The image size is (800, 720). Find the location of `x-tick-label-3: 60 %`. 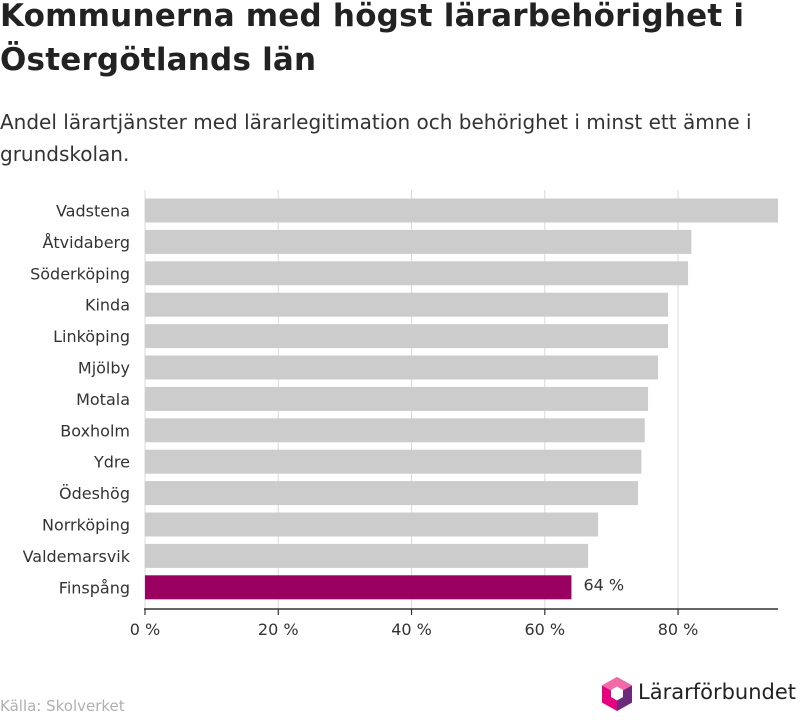

x-tick-label-3: 60 % is located at coordinates (544, 629).